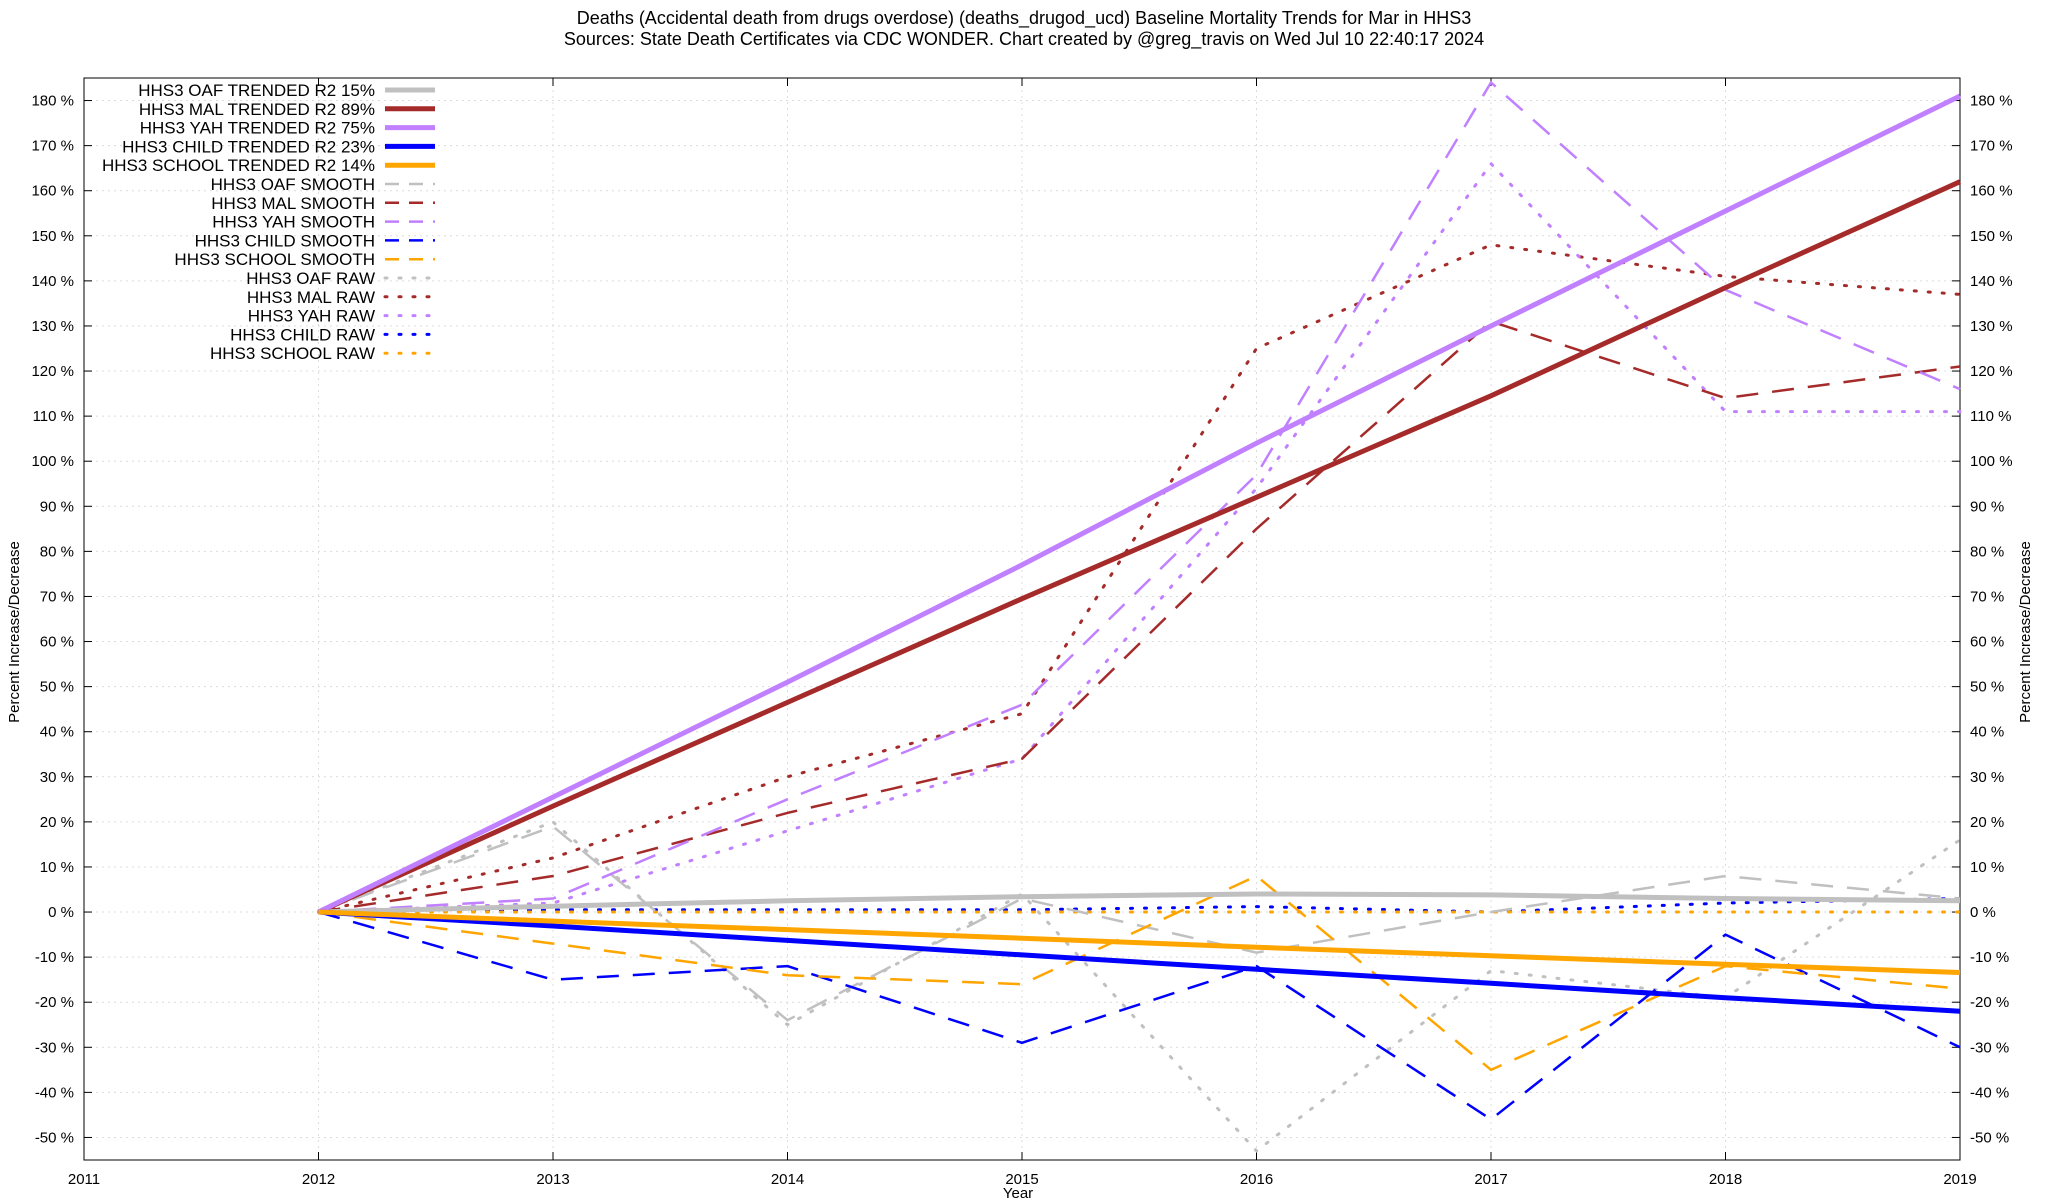 The width and height of the screenshot is (2048, 1200). Describe the element at coordinates (310, 278) in the screenshot. I see `legend-label: HHS3 OAF RAW` at that location.